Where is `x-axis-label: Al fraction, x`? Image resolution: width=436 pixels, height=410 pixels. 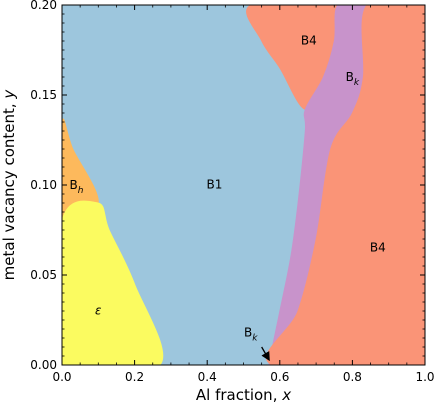 x-axis-label: Al fraction, x is located at coordinates (243, 395).